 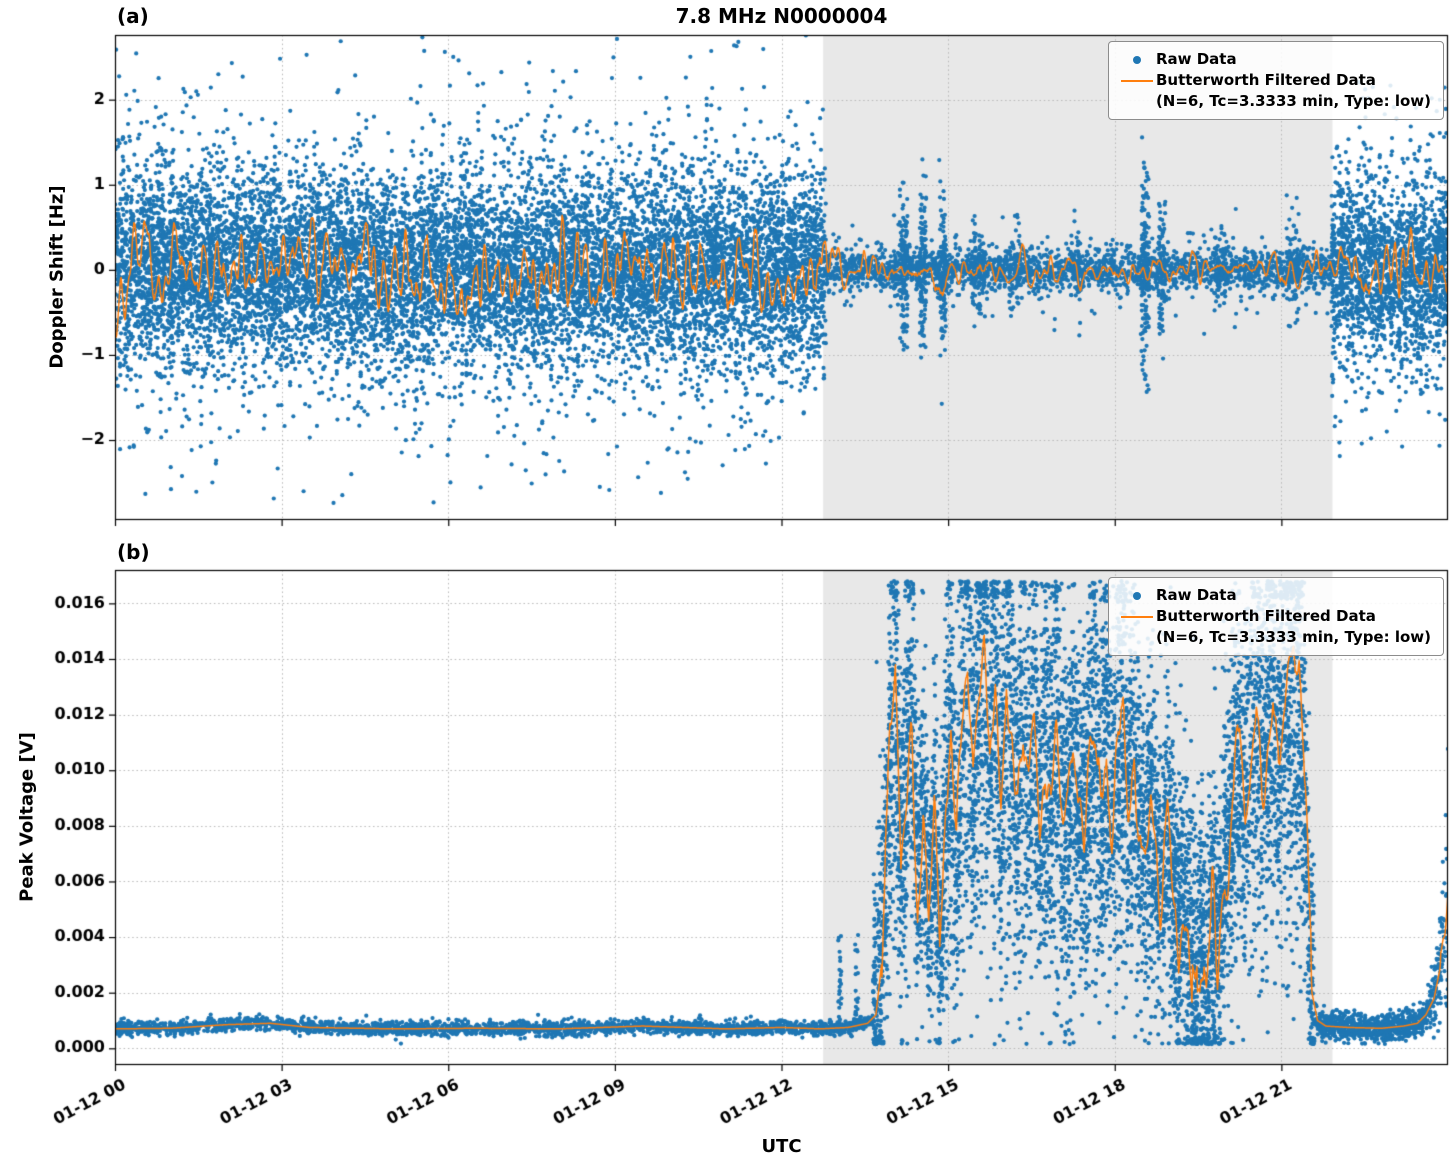 What do you see at coordinates (781, 16) in the screenshot?
I see `chart-title: 7.8 MHz N0000004` at bounding box center [781, 16].